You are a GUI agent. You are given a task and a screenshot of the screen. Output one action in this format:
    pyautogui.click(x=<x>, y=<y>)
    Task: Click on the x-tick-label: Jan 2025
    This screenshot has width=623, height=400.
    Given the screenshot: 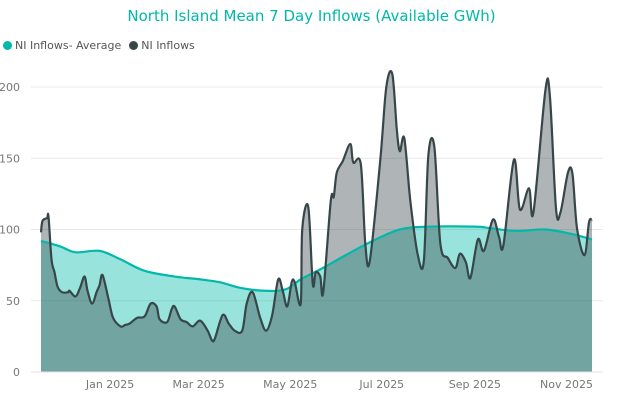 What is the action you would take?
    pyautogui.click(x=109, y=384)
    